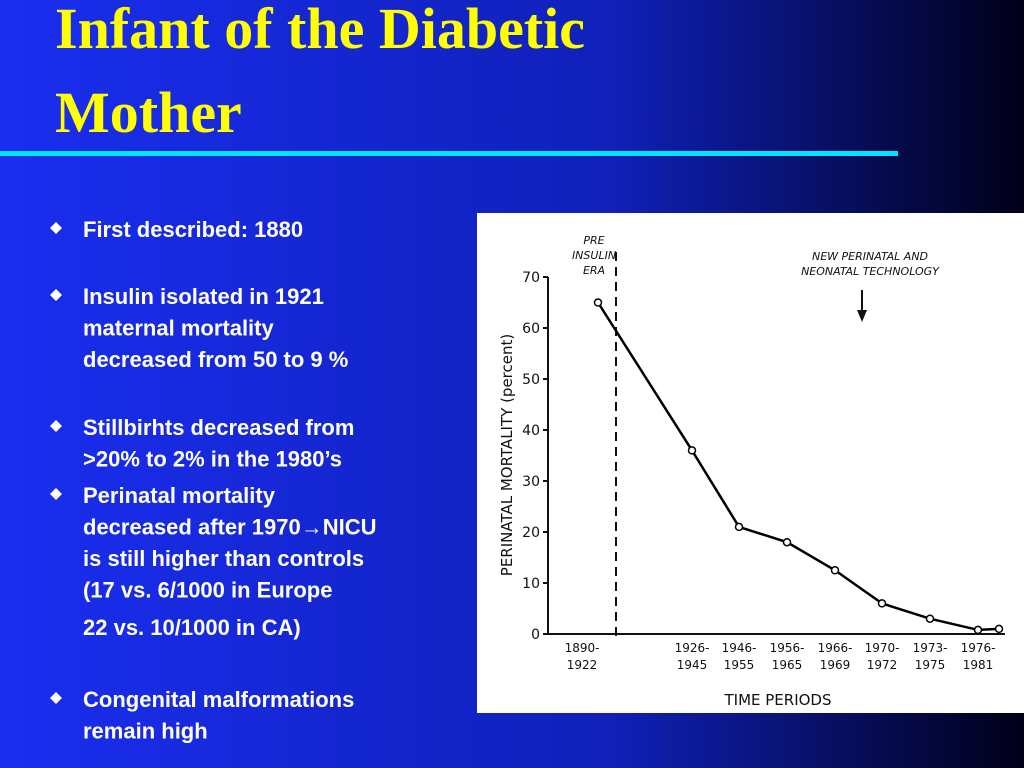 This screenshot has width=1024, height=768. Describe the element at coordinates (835, 656) in the screenshot. I see `x-tick-label: 1966-1969` at that location.